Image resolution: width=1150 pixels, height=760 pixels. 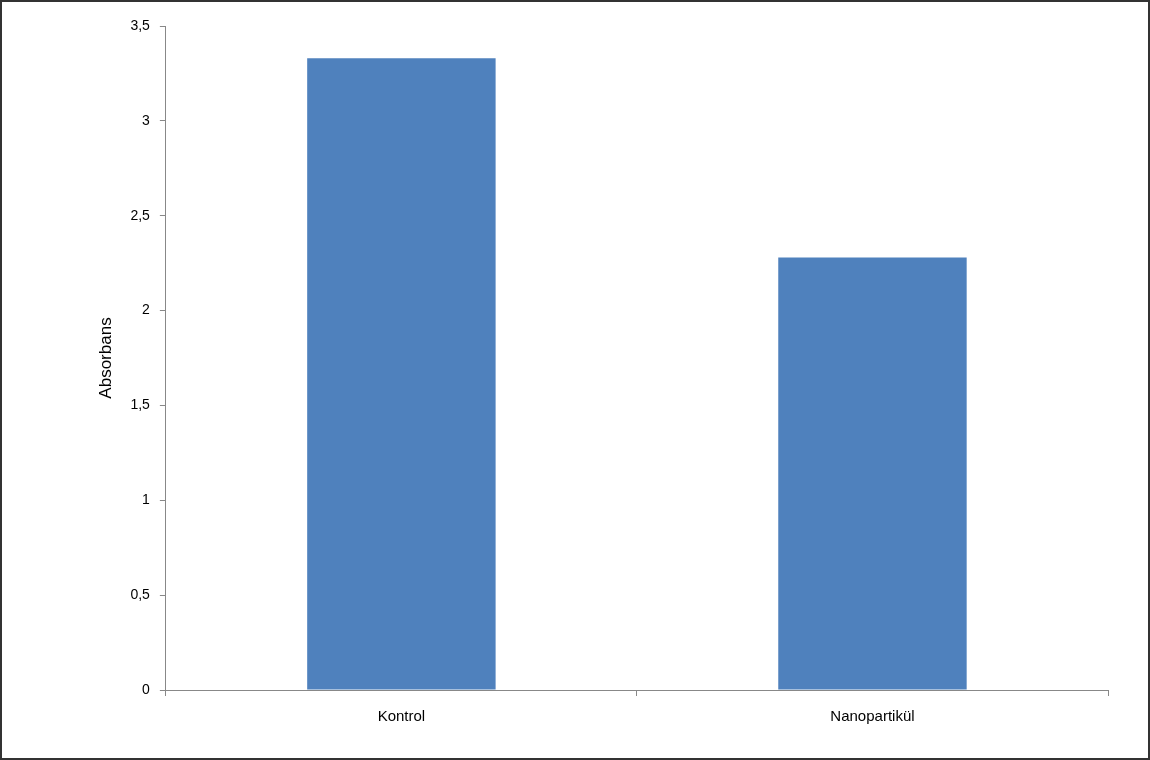 What do you see at coordinates (872, 716) in the screenshot?
I see `x-tick-label: Nanopartikül` at bounding box center [872, 716].